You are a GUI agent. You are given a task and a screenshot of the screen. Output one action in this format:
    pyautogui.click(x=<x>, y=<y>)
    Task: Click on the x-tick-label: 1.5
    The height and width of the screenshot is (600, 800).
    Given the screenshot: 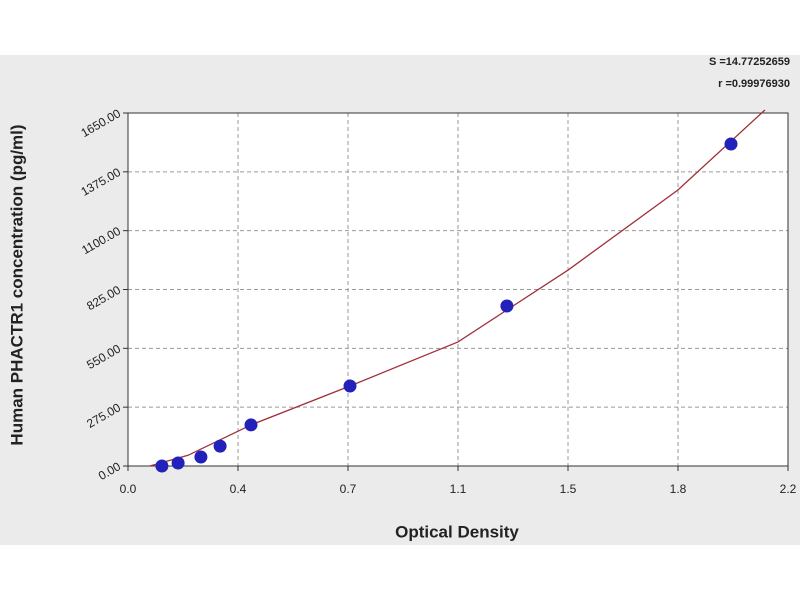 What is the action you would take?
    pyautogui.click(x=568, y=489)
    